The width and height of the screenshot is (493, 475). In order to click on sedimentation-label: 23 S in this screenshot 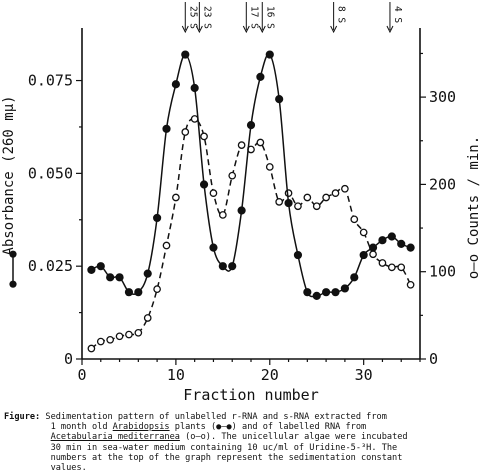, I will do `click(206, 17)`.